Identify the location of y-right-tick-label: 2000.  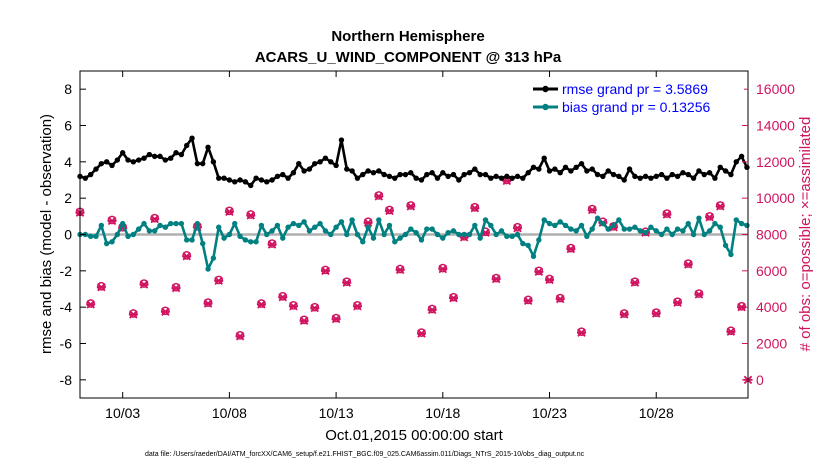
(771, 344).